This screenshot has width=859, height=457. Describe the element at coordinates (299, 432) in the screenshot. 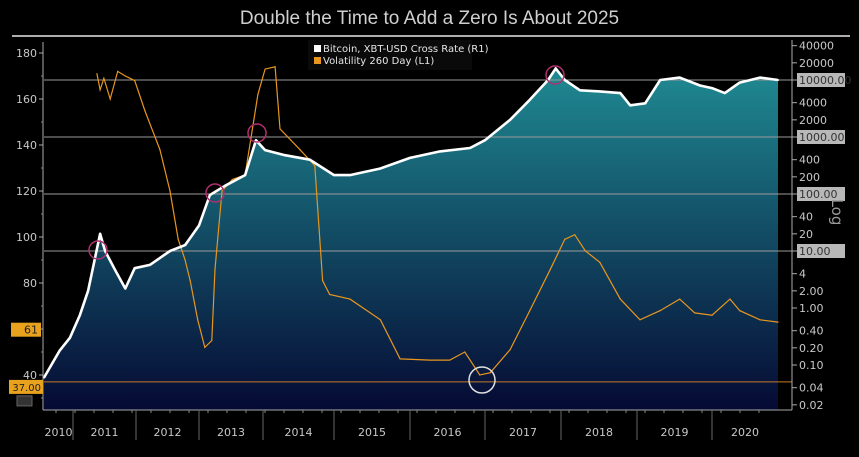

I see `x-tick-label: 2014` at that location.